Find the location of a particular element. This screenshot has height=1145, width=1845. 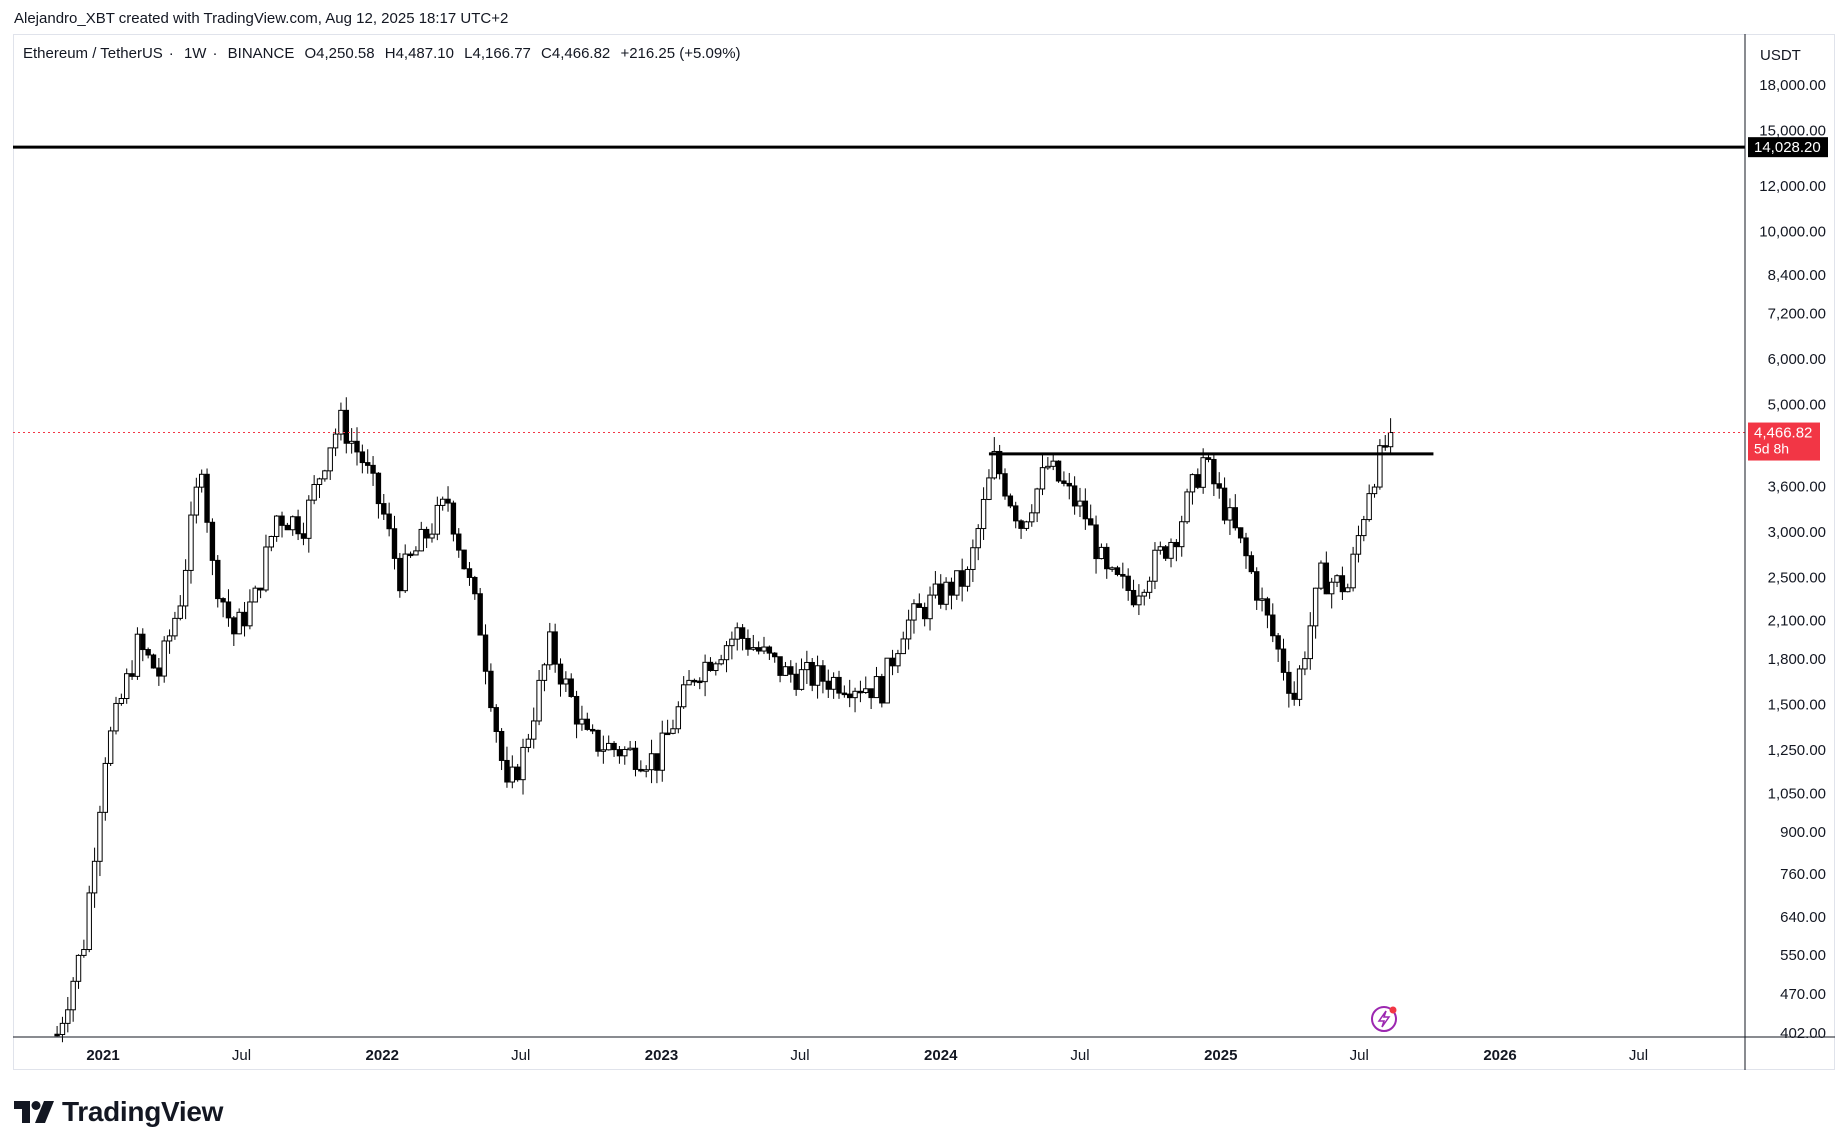

price-tick-label: 8,400.00 is located at coordinates (1797, 275).